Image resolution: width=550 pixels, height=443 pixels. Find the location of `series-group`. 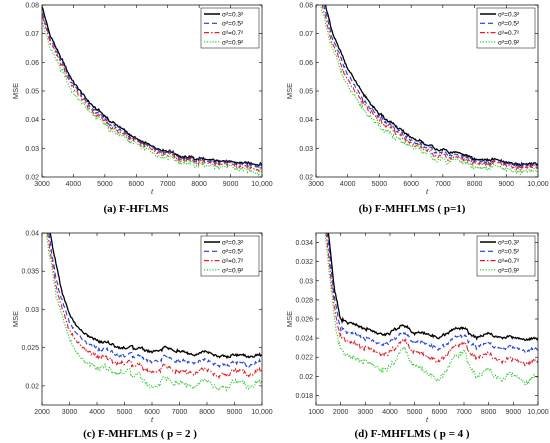

series-group is located at coordinates (153, 313).